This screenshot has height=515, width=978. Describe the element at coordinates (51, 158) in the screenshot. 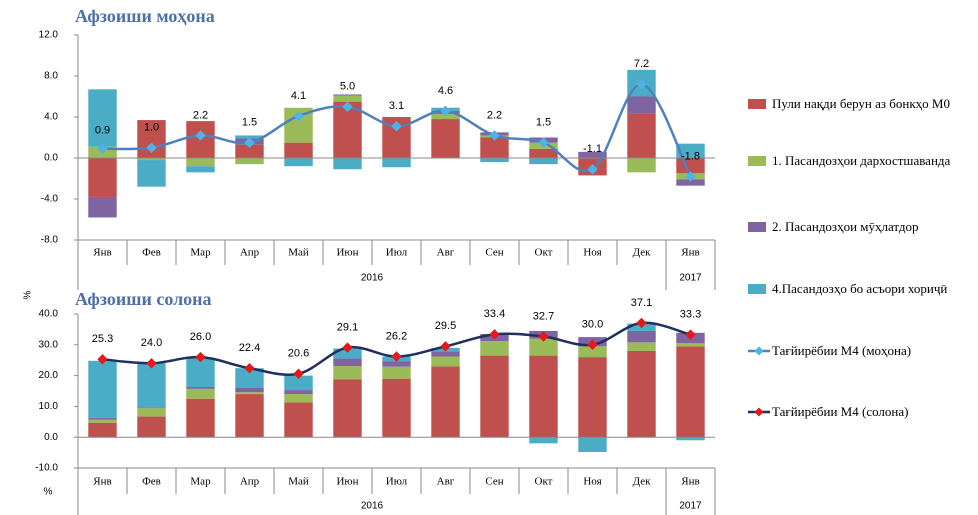

I see `y-tick-label: 0.0` at that location.